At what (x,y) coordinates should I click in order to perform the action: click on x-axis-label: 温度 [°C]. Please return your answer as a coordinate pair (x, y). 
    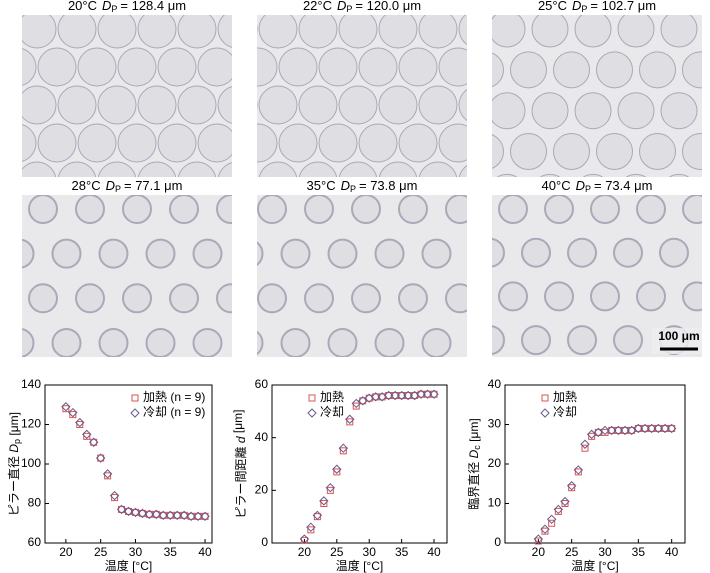
    Looking at the image, I should click on (359, 565).